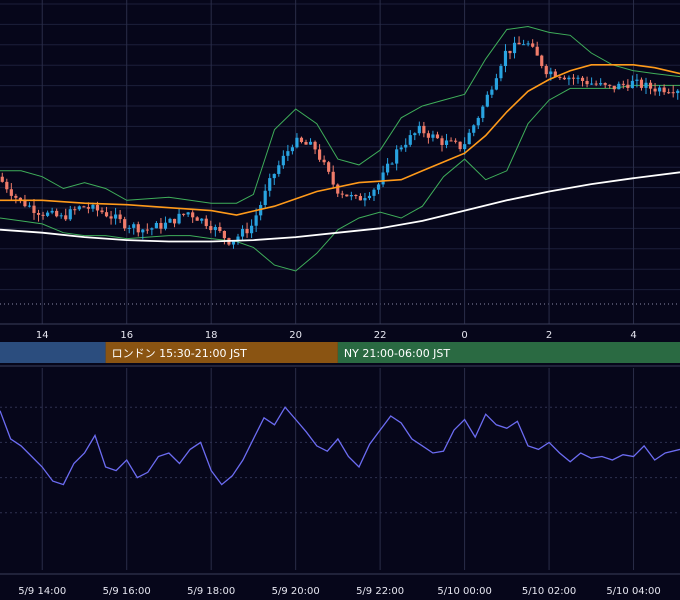  Describe the element at coordinates (397, 353) in the screenshot. I see `session-label: NY 21:00-06:00 JST` at that location.